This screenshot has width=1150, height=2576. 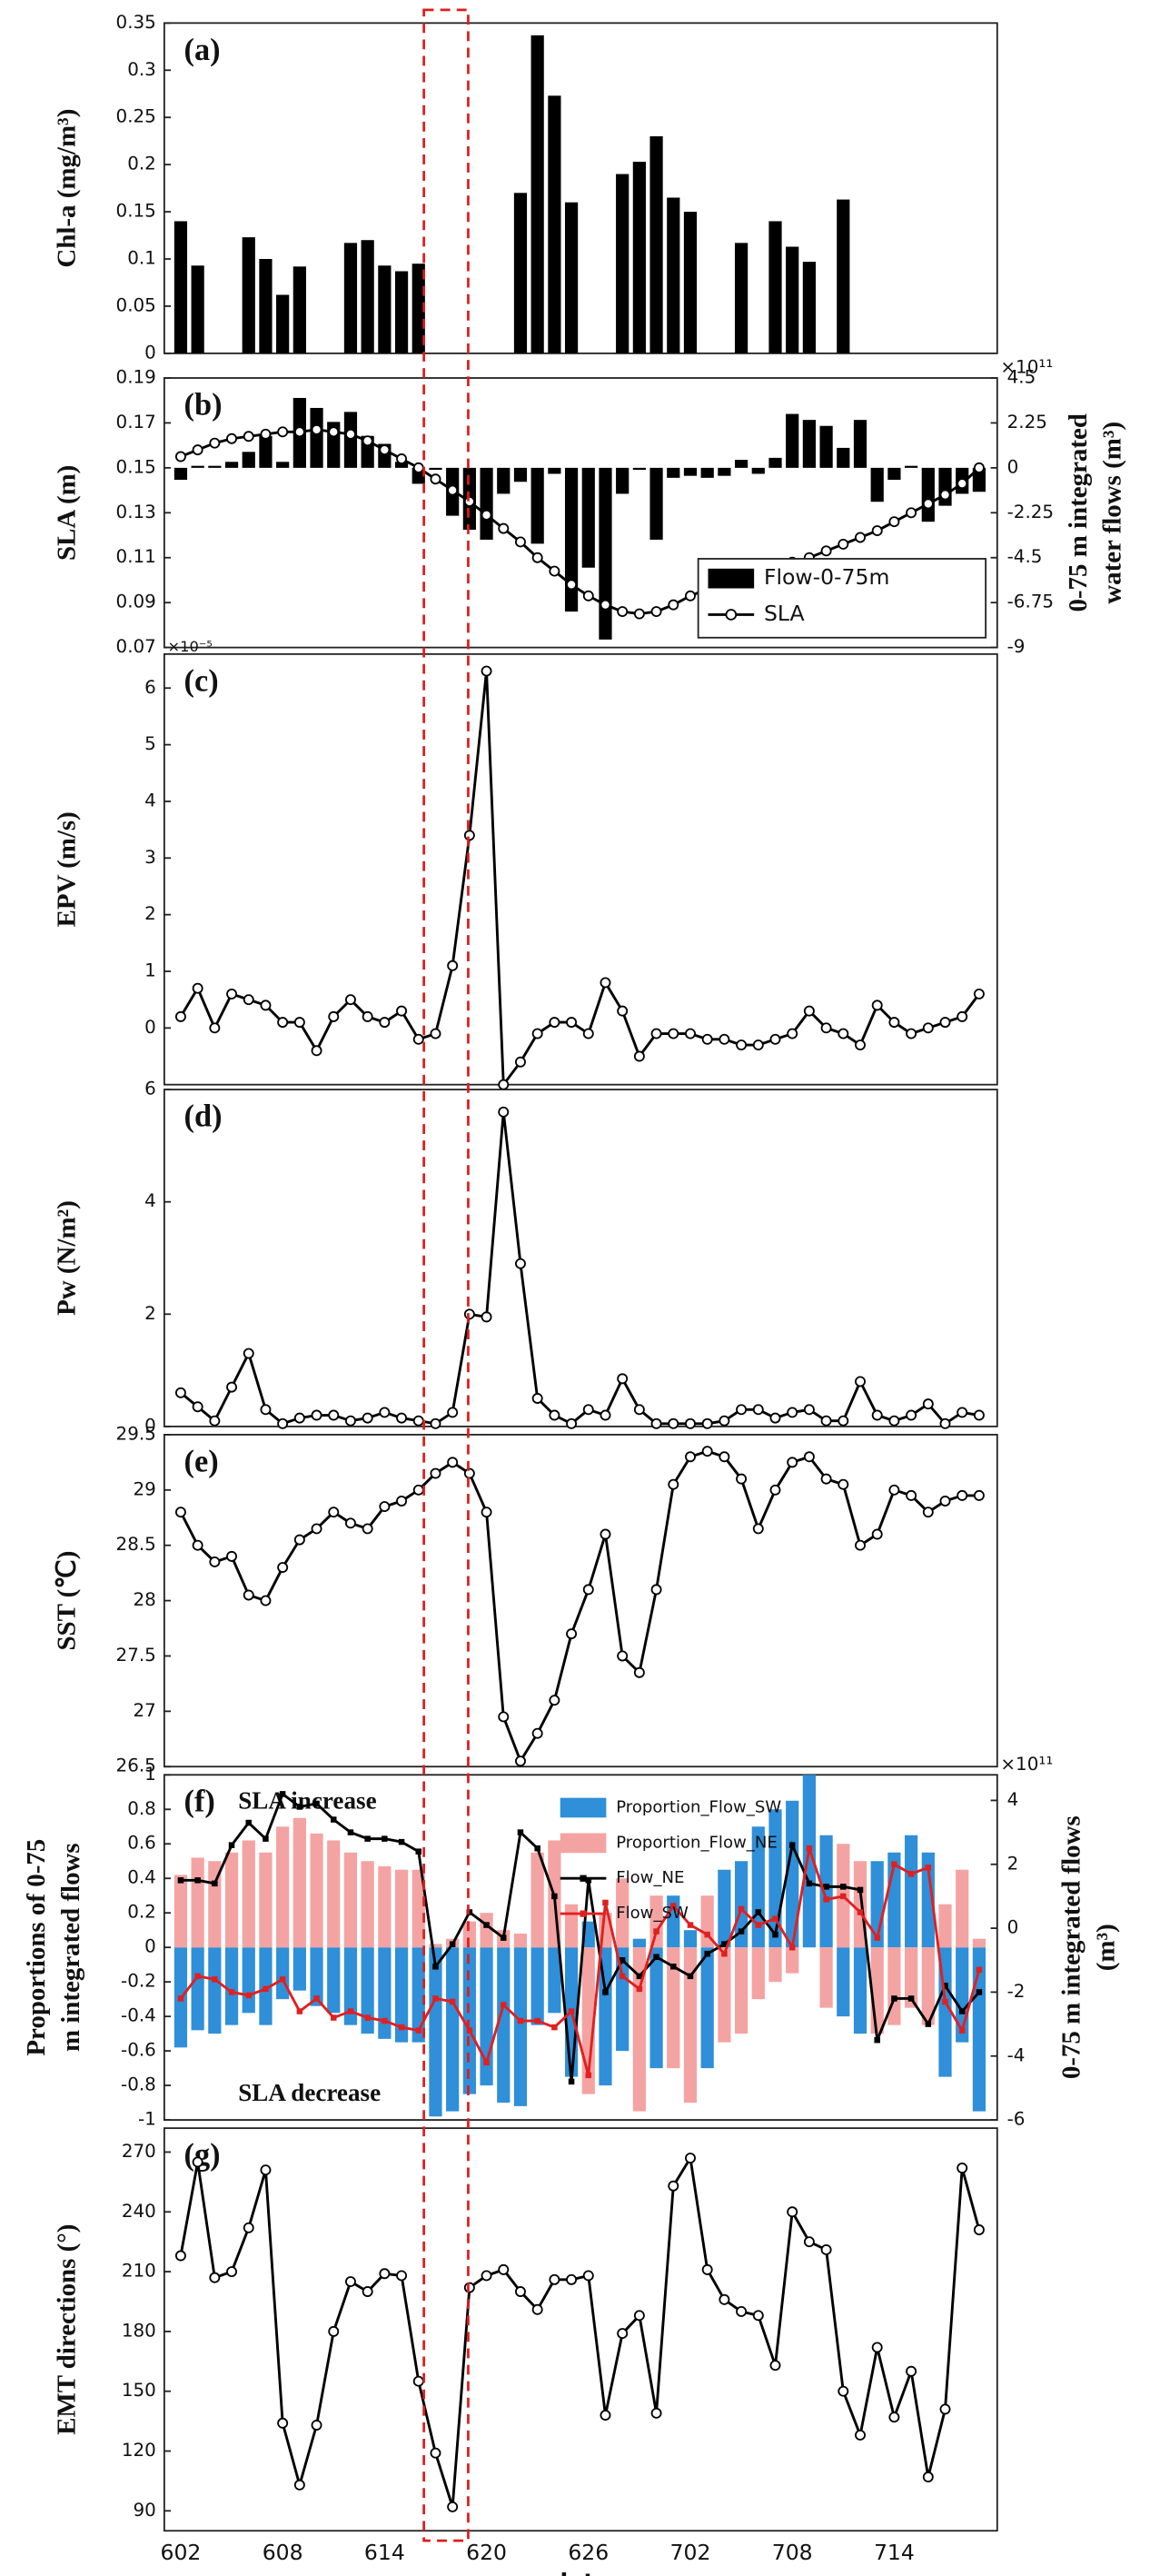 I want to click on y2-axis-label: 0-75 m integrated, so click(x=1078, y=512).